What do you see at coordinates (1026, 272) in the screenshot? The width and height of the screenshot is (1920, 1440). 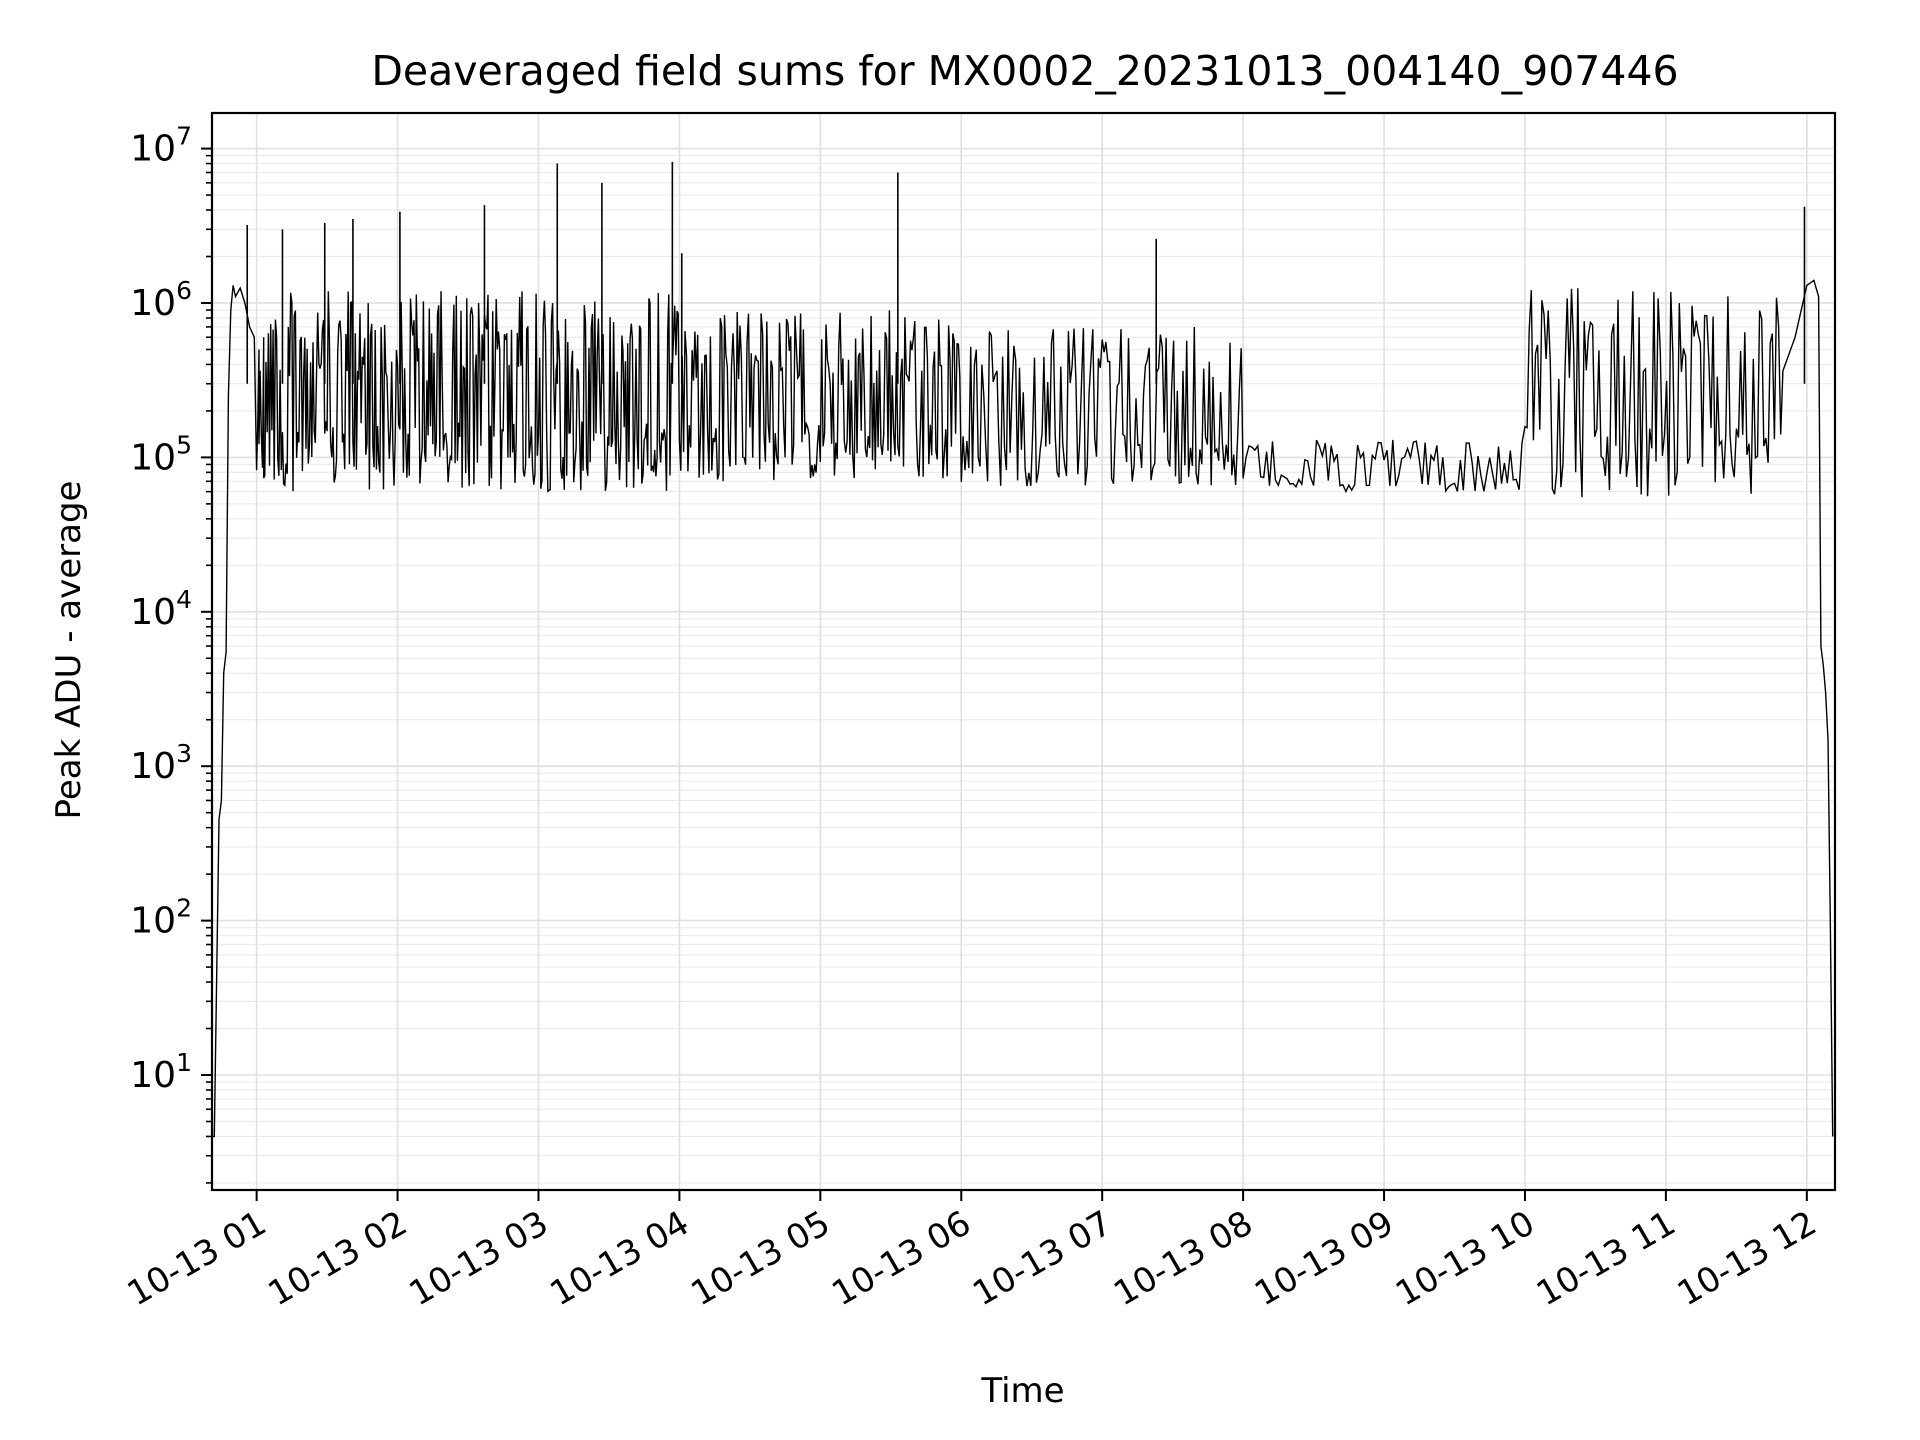 I see `spike-marks` at bounding box center [1026, 272].